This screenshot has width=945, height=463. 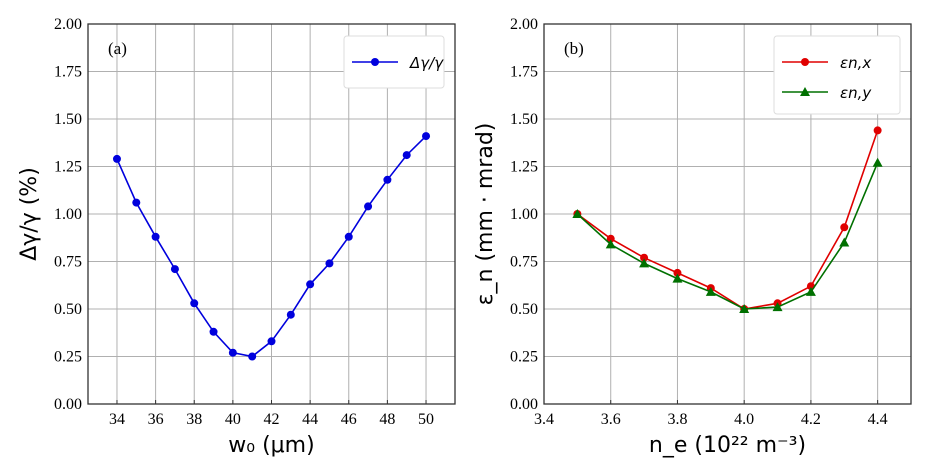 I want to click on legend-entry: Δγ/γ, so click(x=426, y=63).